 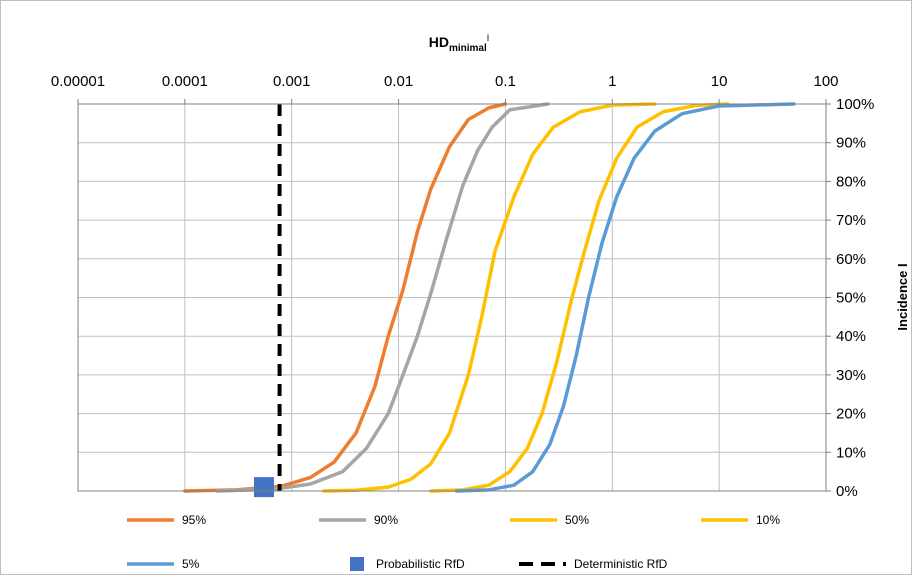 What do you see at coordinates (621, 564) in the screenshot?
I see `legend-label-deterministic-rfd: Deterministic RfD` at bounding box center [621, 564].